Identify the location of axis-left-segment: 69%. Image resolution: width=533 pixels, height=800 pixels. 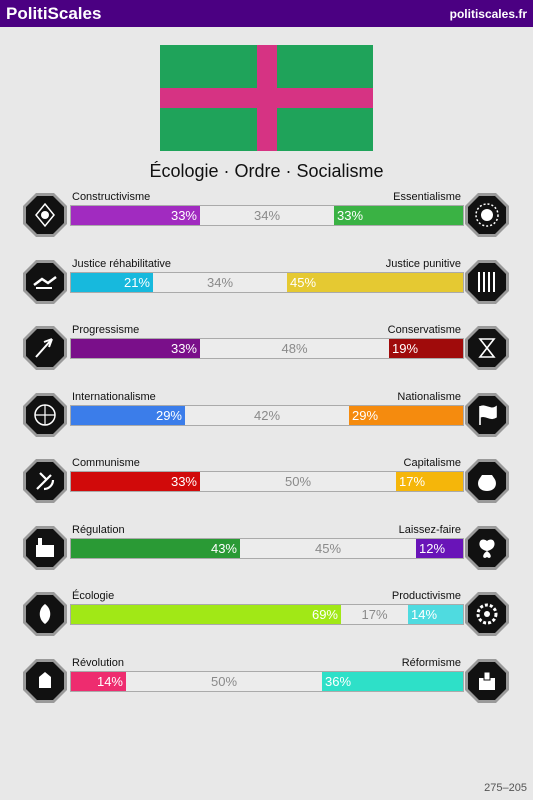
(206, 614).